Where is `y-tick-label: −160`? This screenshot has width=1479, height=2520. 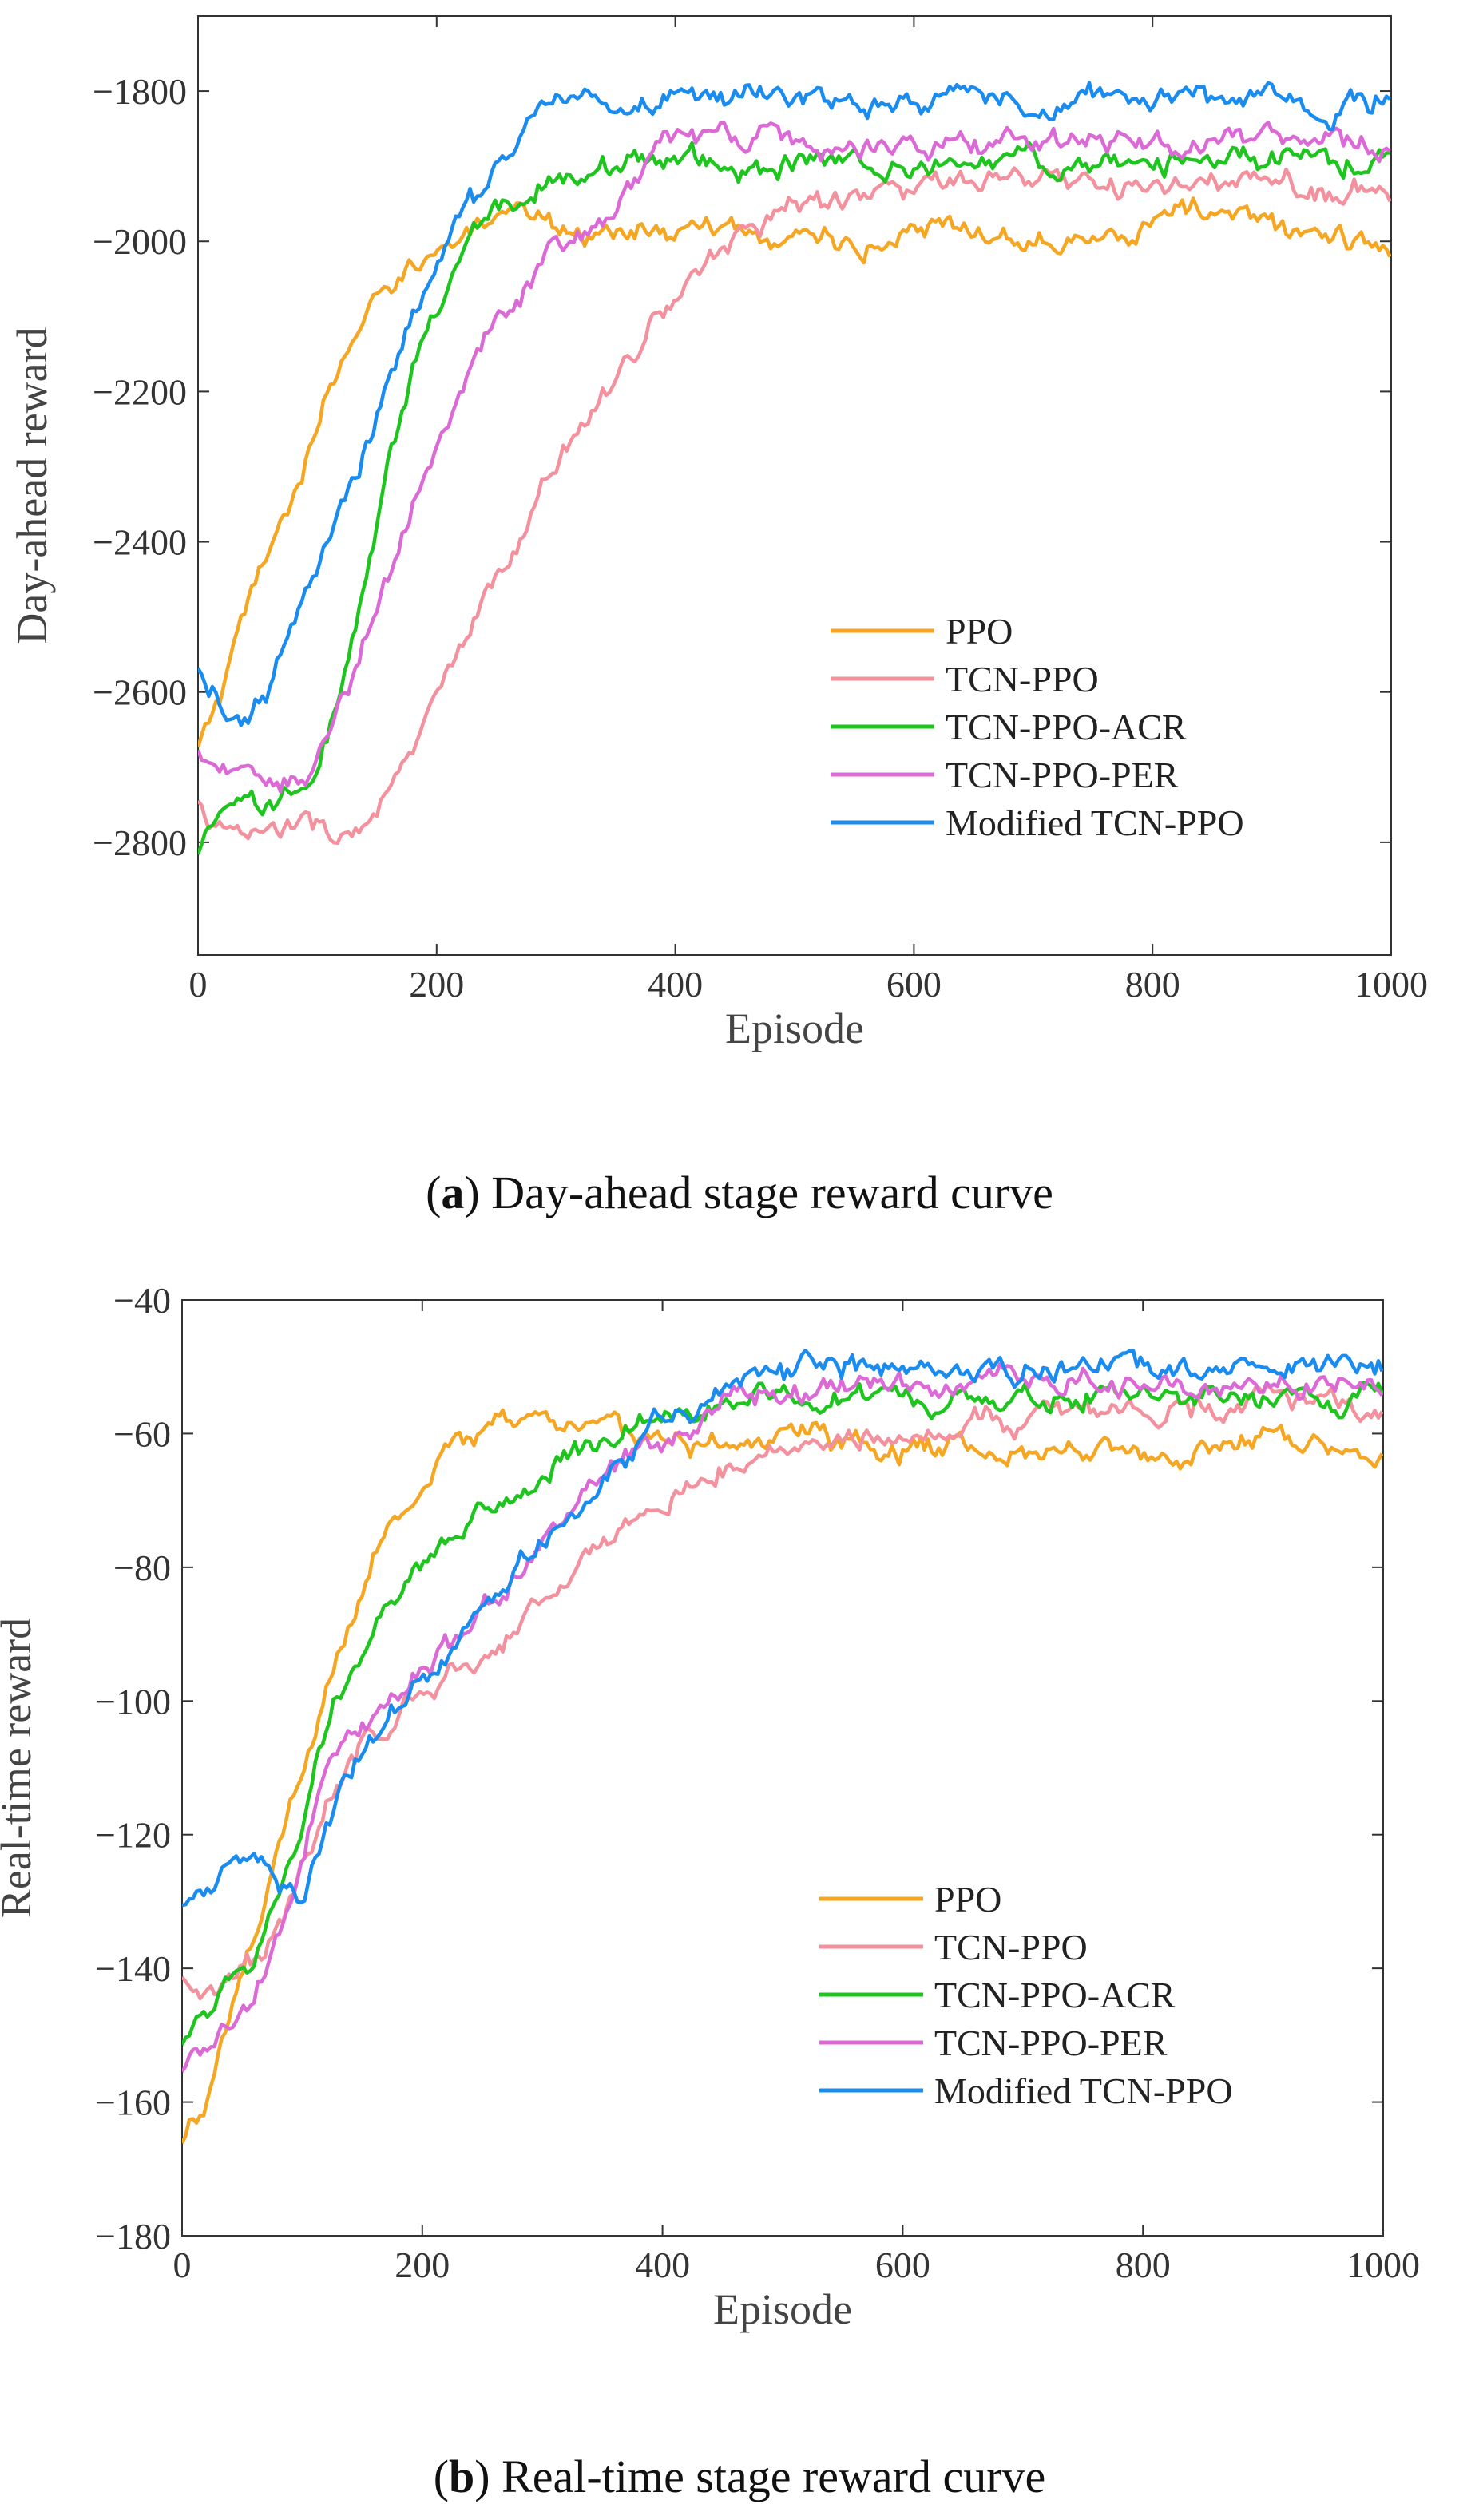 y-tick-label: −160 is located at coordinates (133, 2102).